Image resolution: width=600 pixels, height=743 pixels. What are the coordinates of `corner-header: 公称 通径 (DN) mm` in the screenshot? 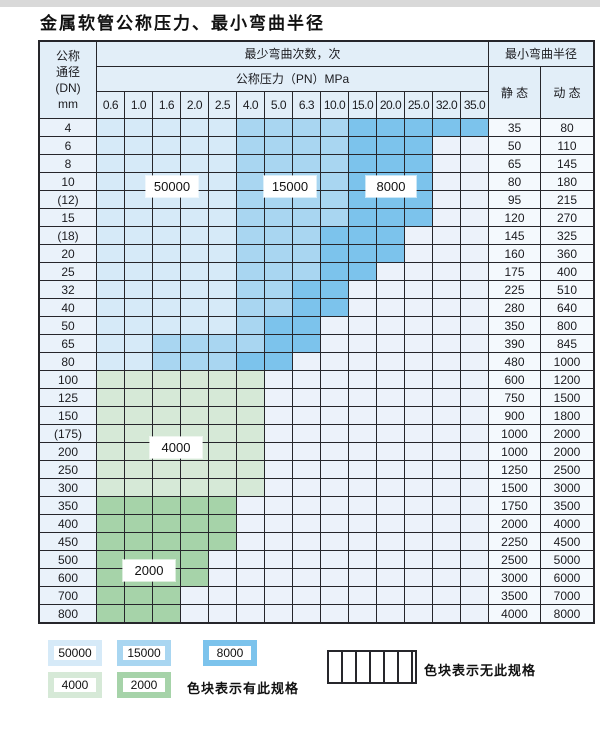 It's located at (68, 80).